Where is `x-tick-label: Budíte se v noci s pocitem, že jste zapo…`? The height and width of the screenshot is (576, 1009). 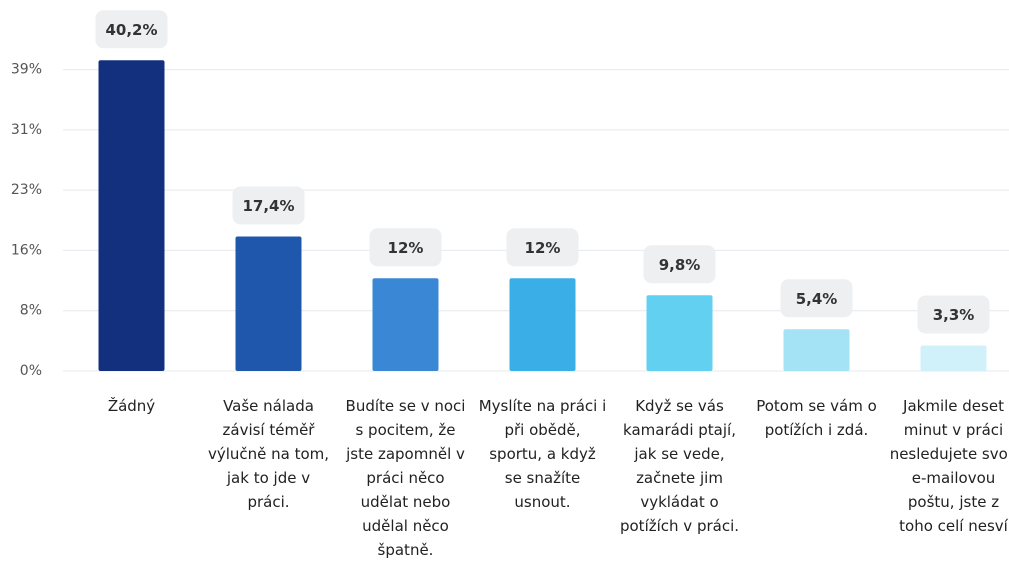
x-tick-label: Budíte se v noci s pocitem, že jste zapo… is located at coordinates (405, 478).